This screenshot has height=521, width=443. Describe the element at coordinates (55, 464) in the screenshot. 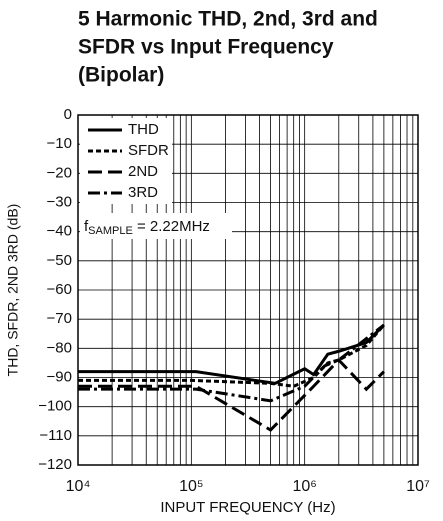

I see `y-tick-label: −120` at that location.